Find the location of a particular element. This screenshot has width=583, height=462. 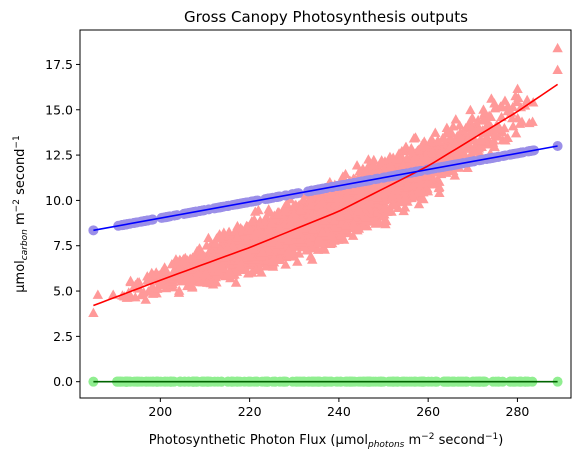

y-tick-label: 17.5 is located at coordinates (59, 64).